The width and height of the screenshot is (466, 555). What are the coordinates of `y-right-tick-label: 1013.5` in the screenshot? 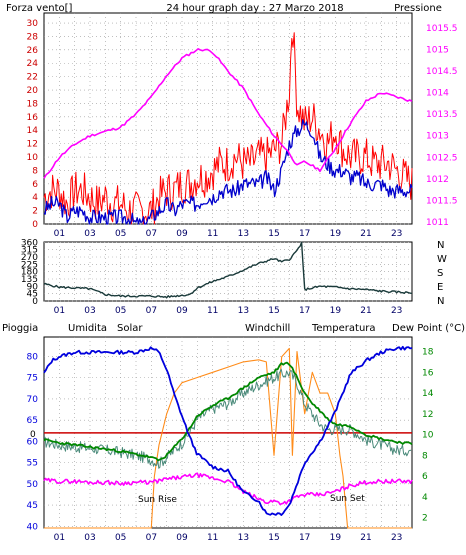 It's located at (442, 115).